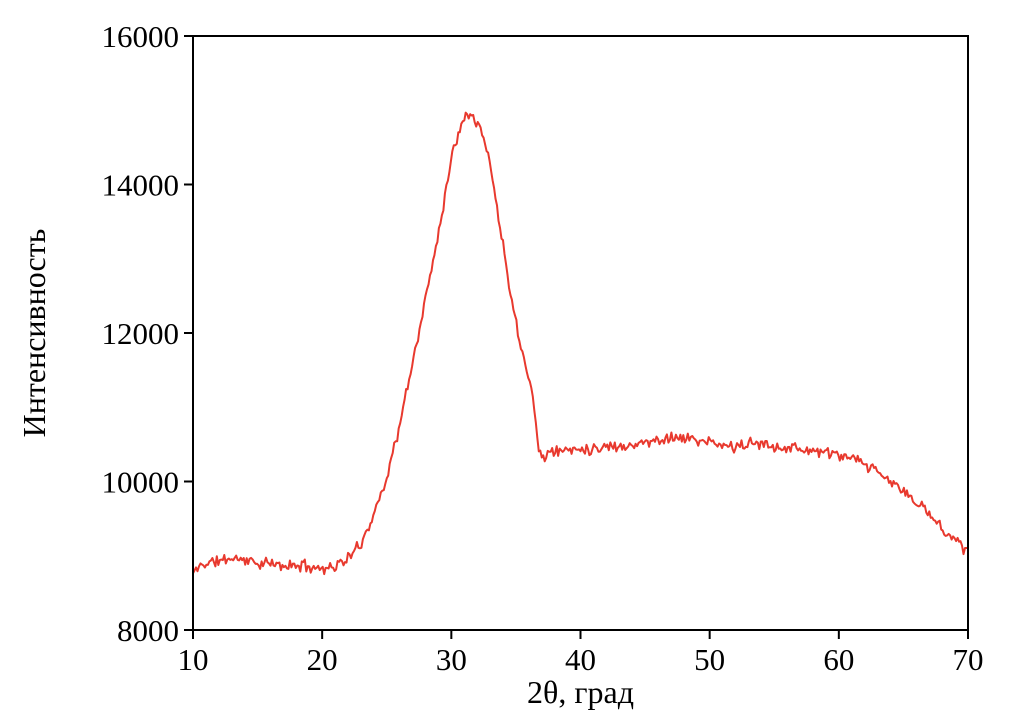 This screenshot has height=727, width=1010. I want to click on x-tick-label: 20, so click(322, 659).